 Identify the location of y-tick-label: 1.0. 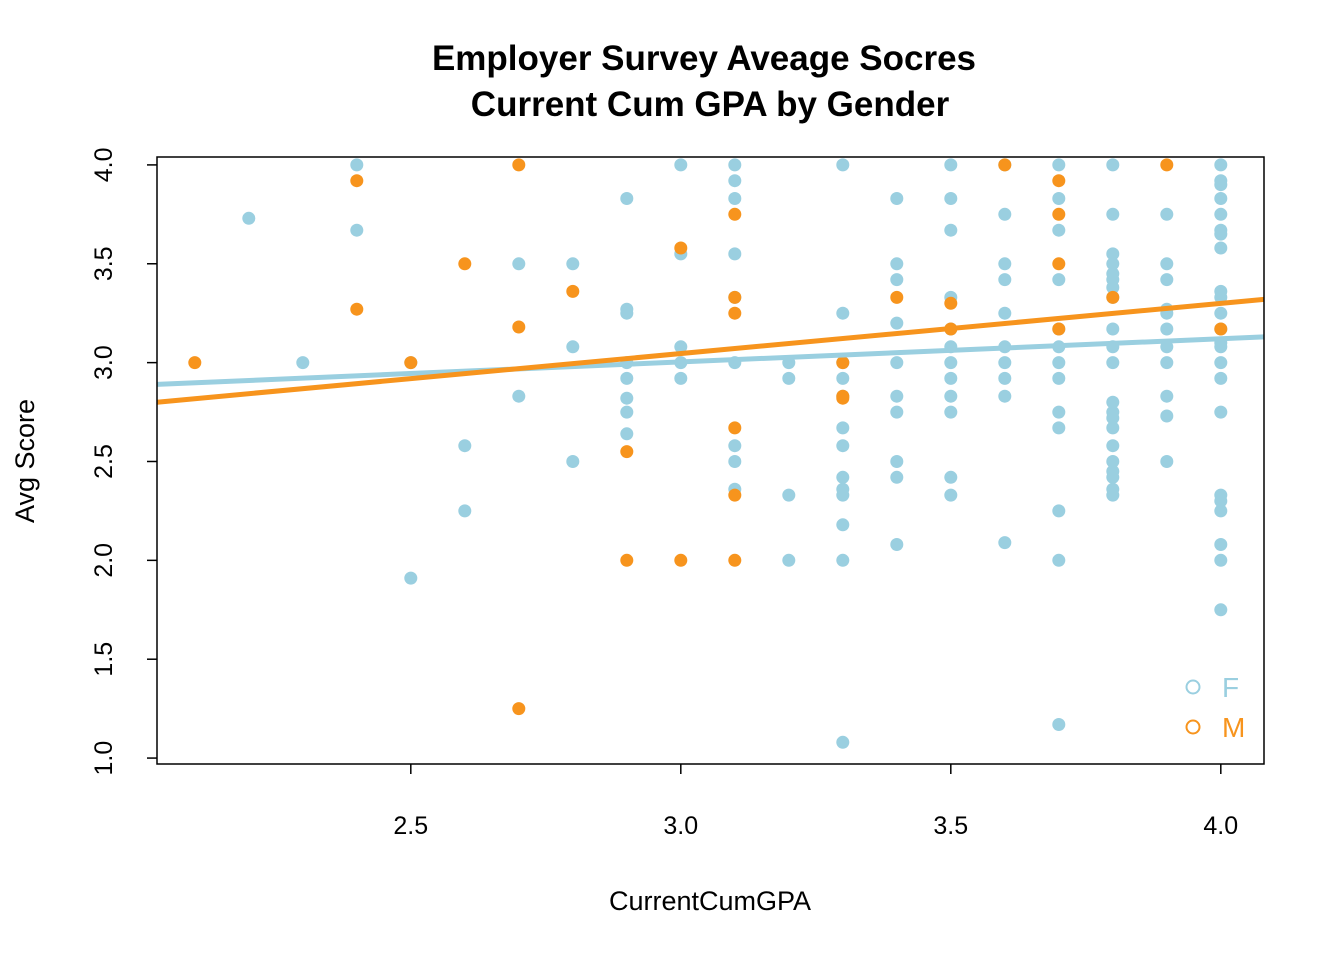
(104, 758).